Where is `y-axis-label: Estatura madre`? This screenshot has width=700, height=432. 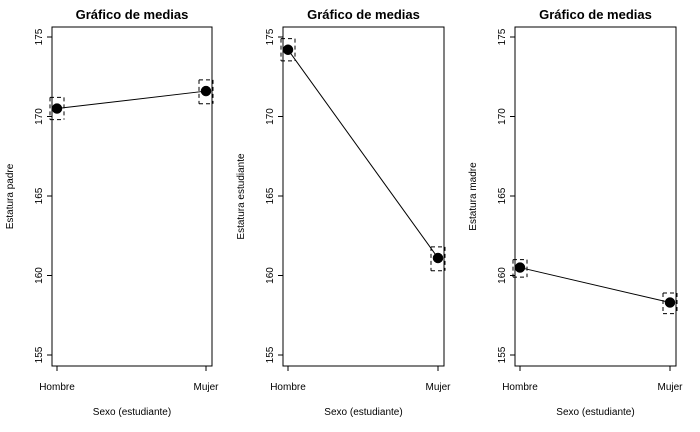 y-axis-label: Estatura madre is located at coordinates (473, 196).